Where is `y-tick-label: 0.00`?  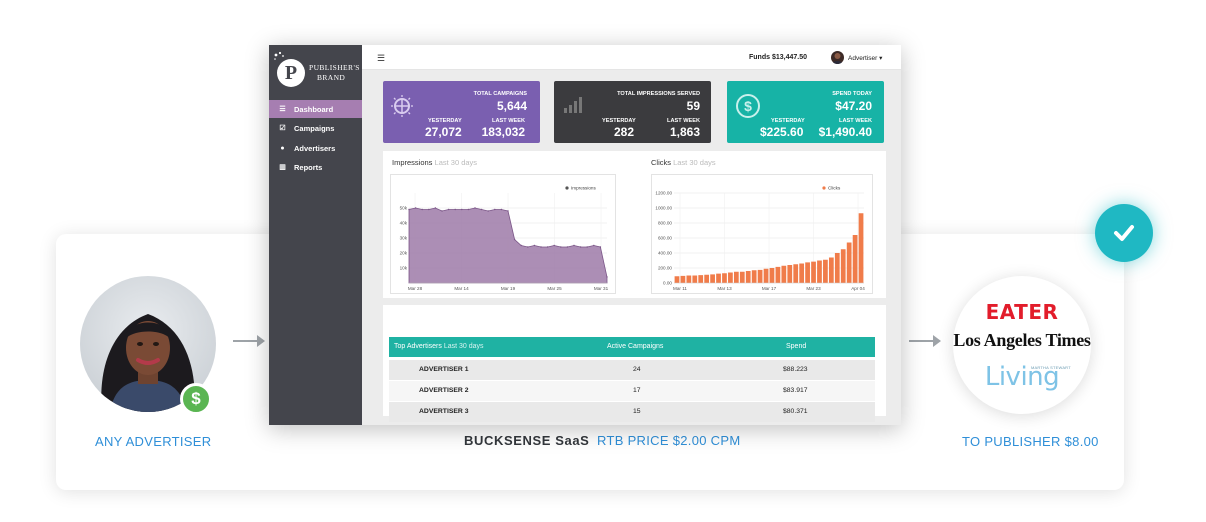
y-tick-label: 0.00 is located at coordinates (667, 283).